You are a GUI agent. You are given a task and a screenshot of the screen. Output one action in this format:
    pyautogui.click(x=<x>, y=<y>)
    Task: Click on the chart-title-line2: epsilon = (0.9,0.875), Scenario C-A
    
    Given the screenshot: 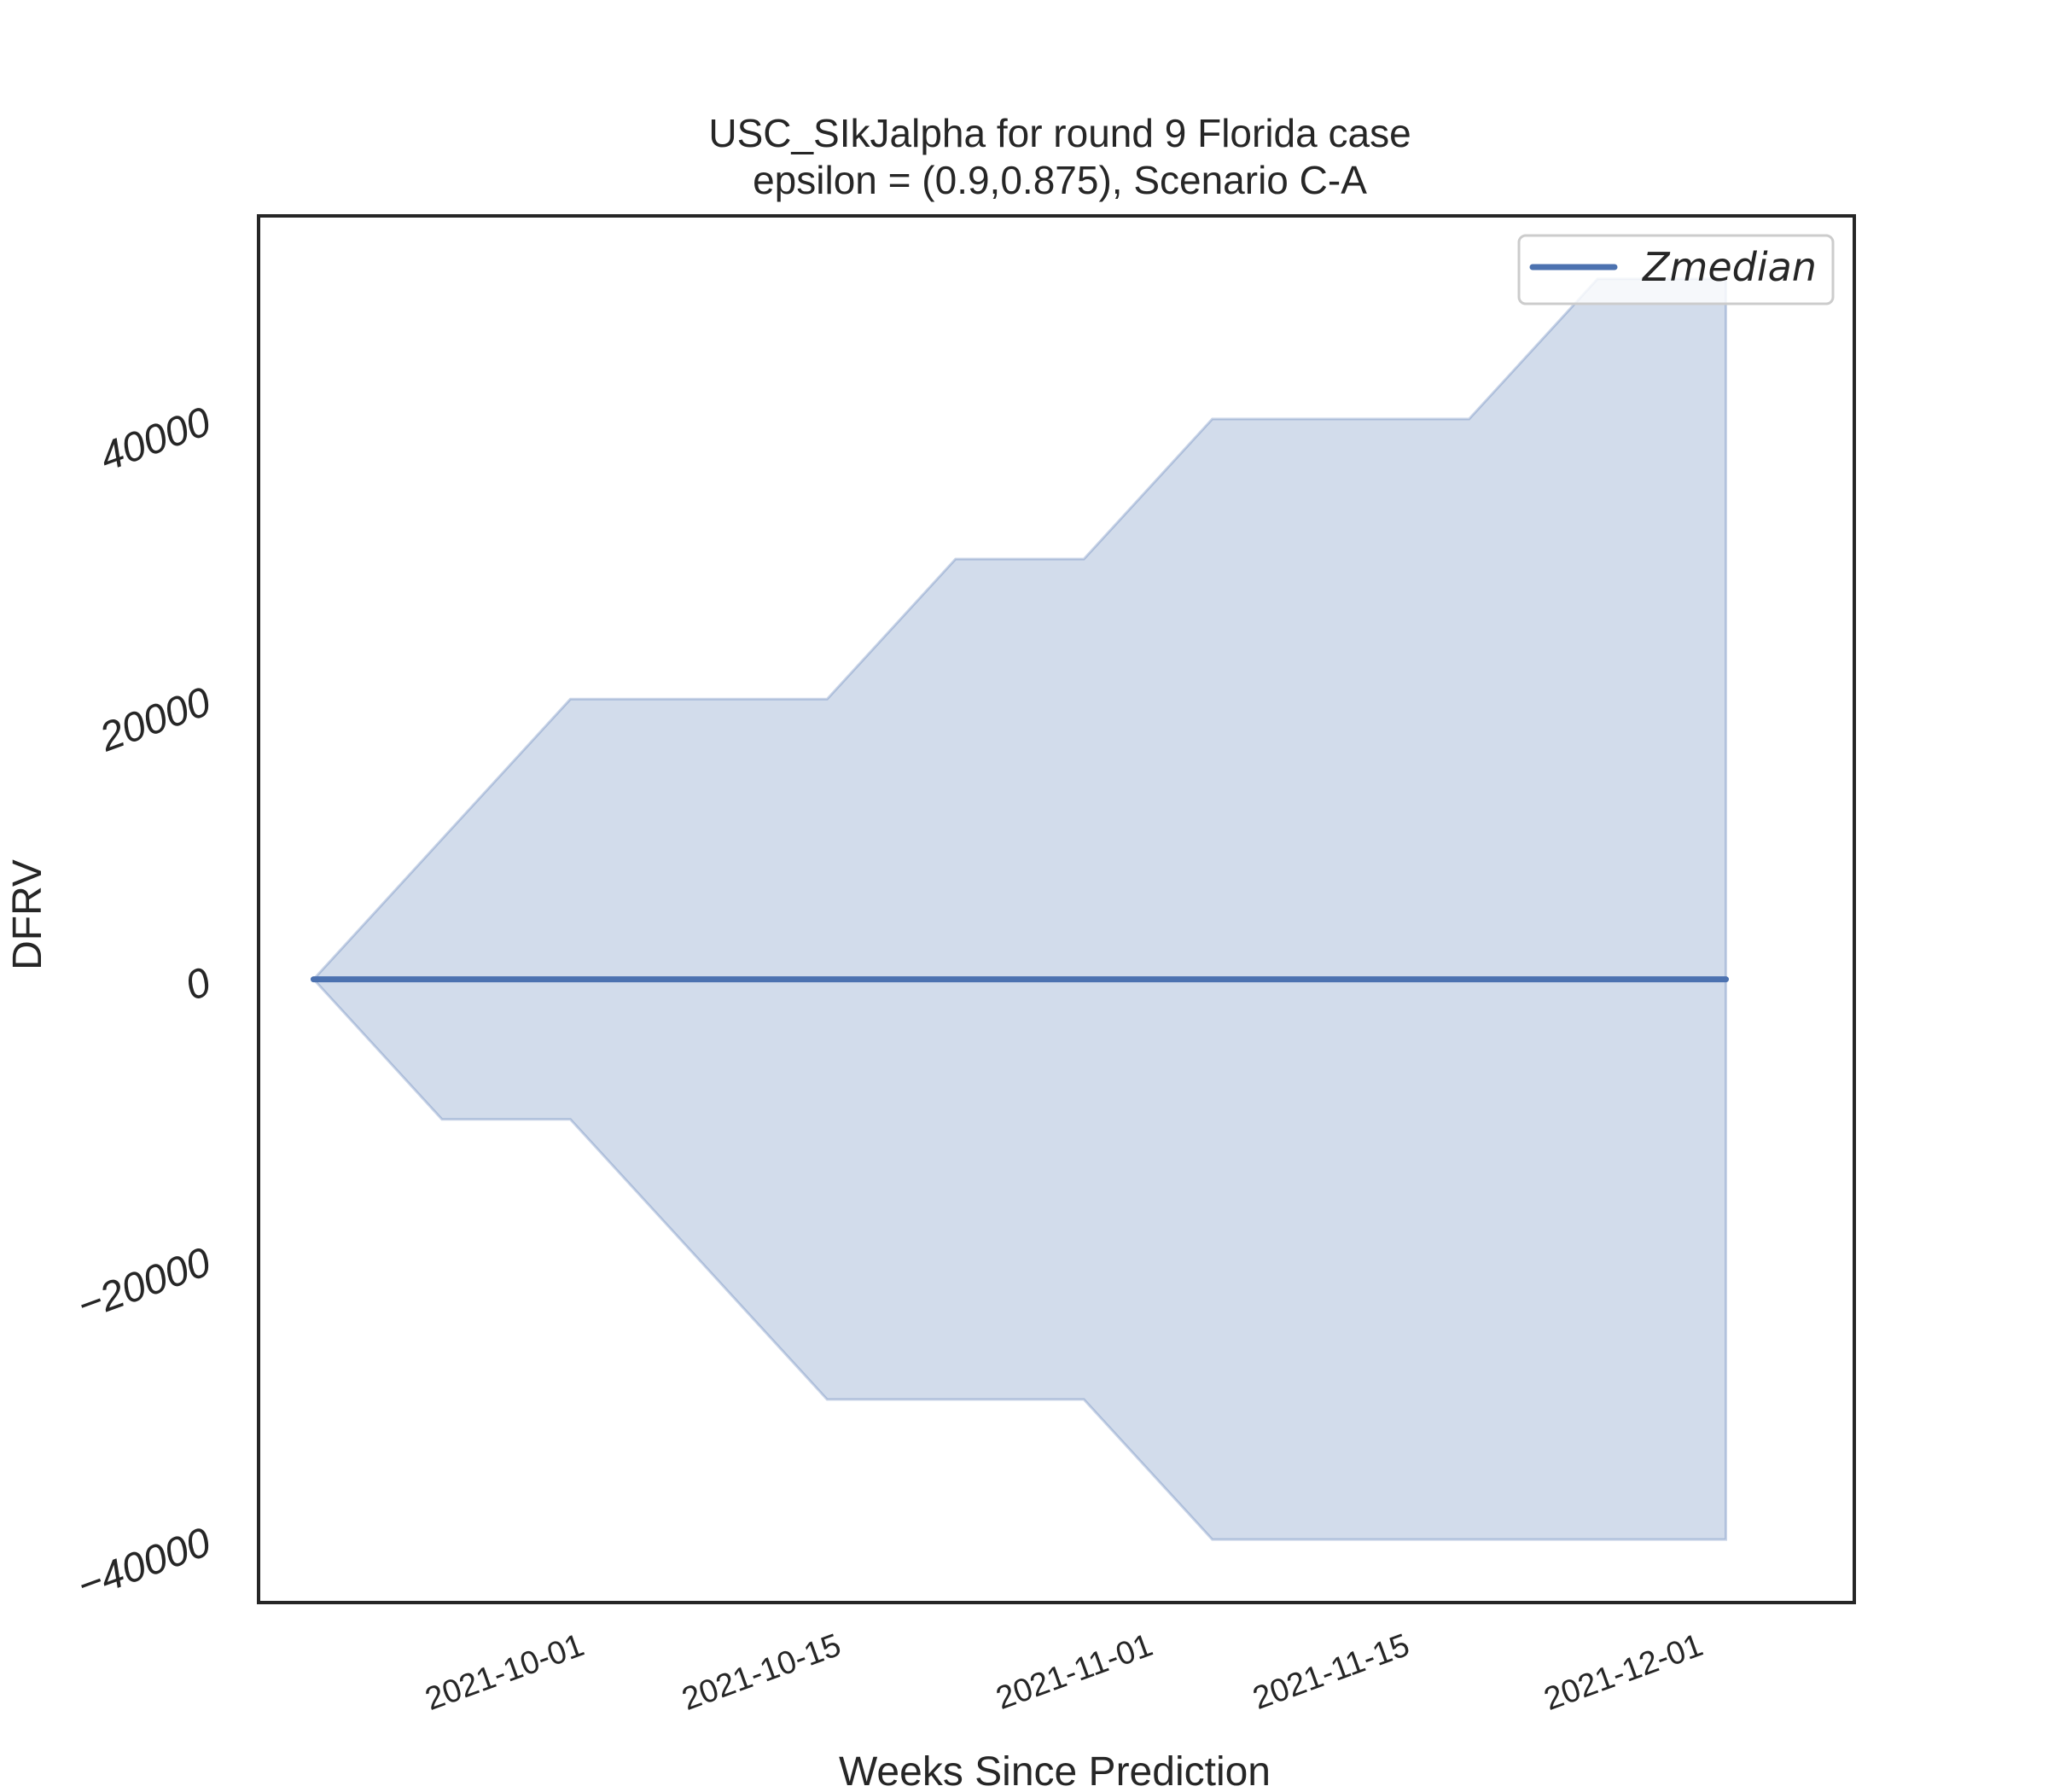 What is the action you would take?
    pyautogui.click(x=1060, y=180)
    